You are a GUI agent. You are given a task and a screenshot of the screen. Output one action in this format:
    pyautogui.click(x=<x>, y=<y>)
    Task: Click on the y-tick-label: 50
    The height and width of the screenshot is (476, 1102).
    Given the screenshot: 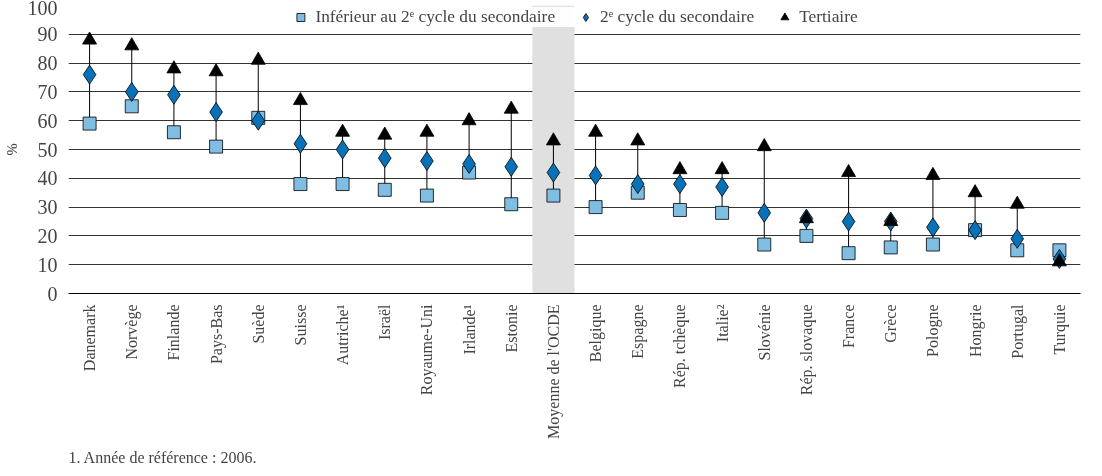 What is the action you would take?
    pyautogui.click(x=47, y=149)
    